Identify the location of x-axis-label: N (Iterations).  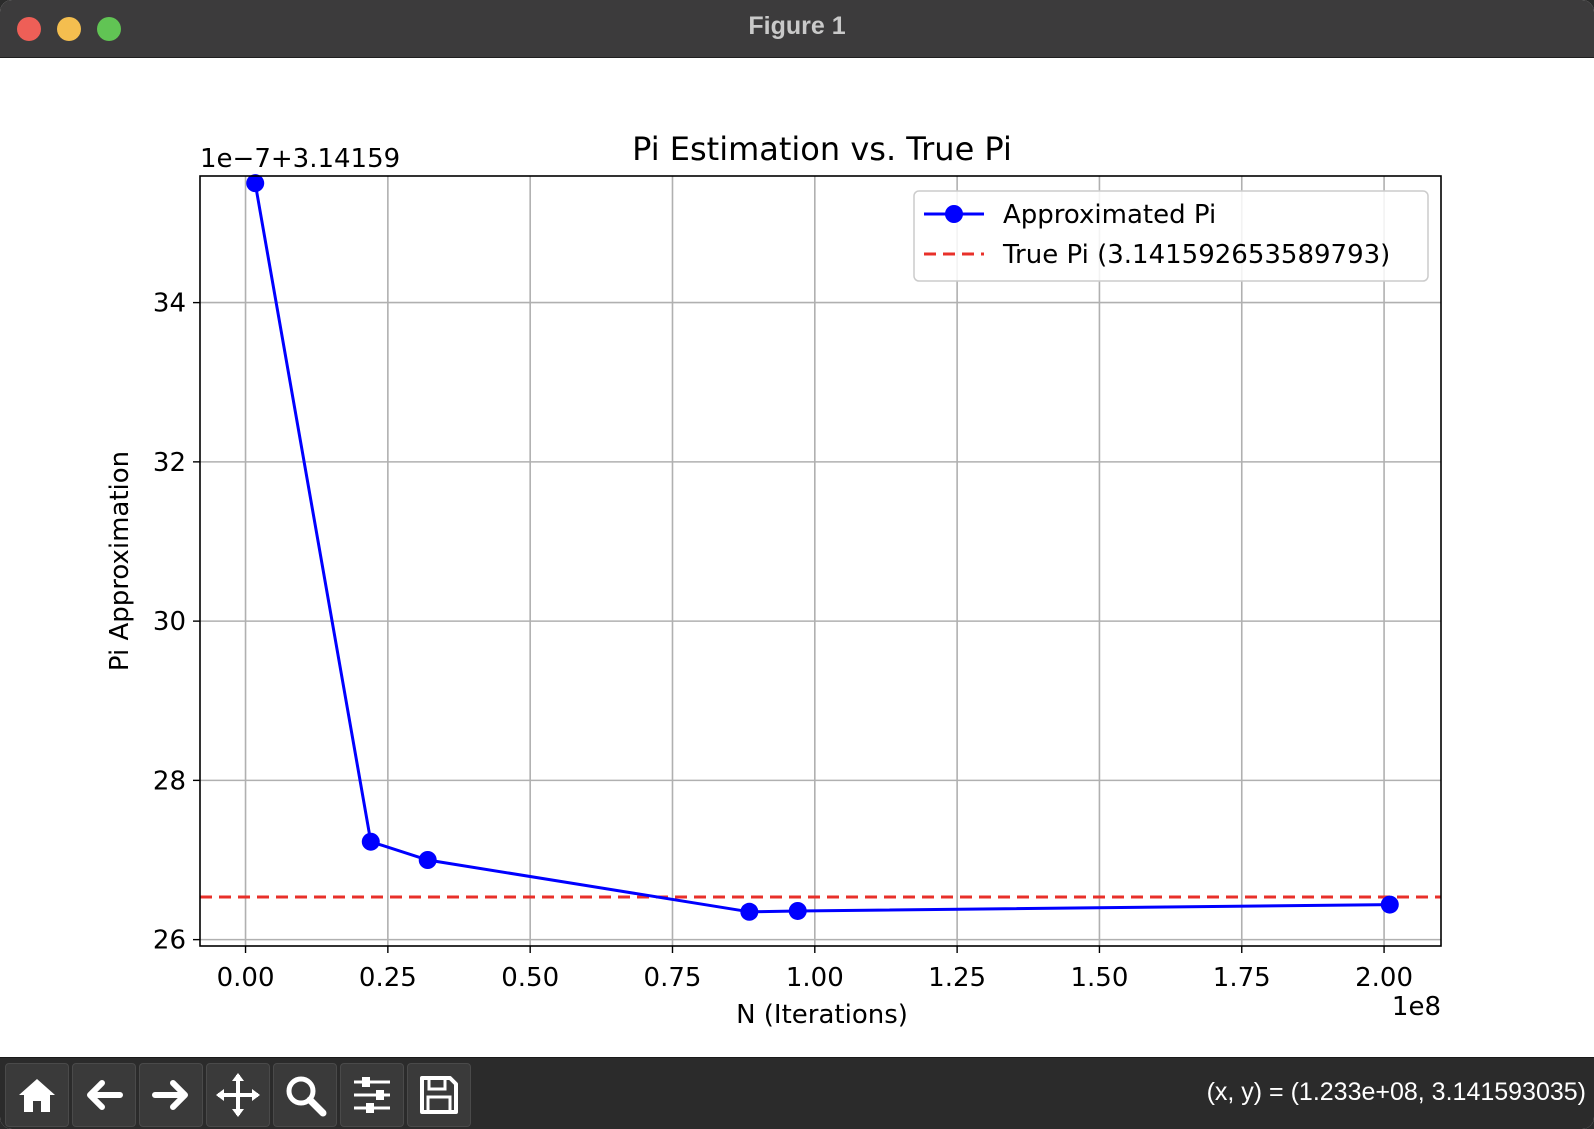
(822, 1015).